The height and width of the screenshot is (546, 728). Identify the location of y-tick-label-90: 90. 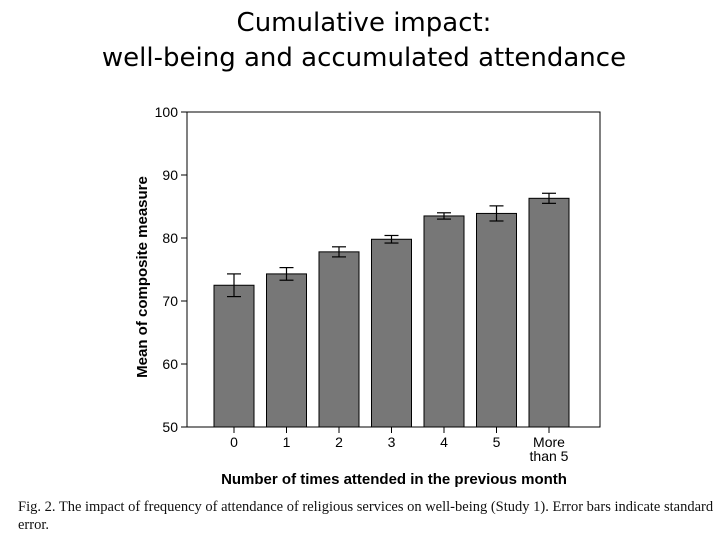
(170, 175).